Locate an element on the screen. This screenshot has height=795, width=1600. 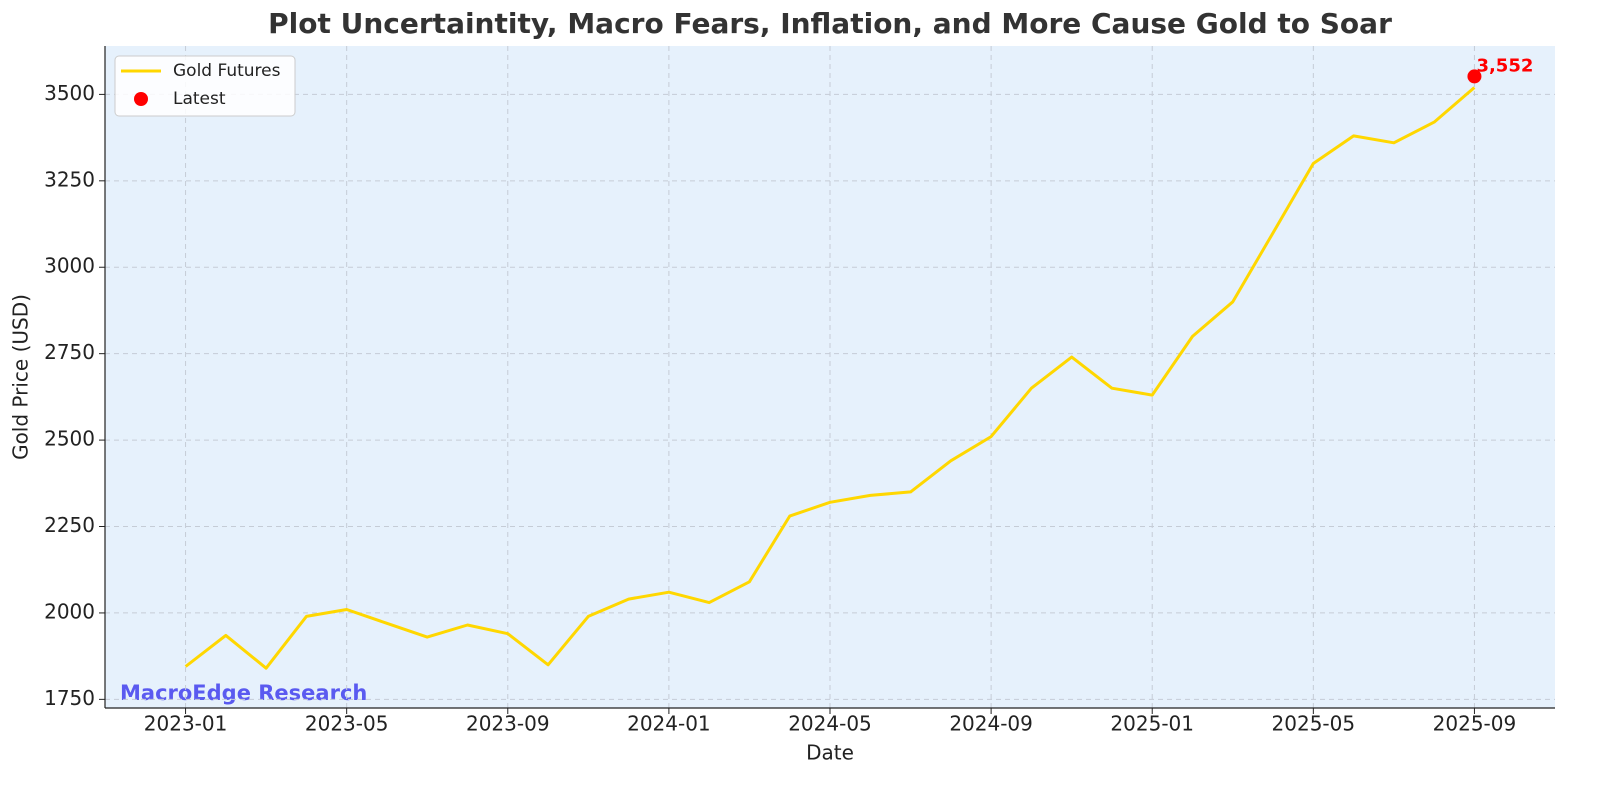
x-tick-label: 2025-01 is located at coordinates (1152, 724).